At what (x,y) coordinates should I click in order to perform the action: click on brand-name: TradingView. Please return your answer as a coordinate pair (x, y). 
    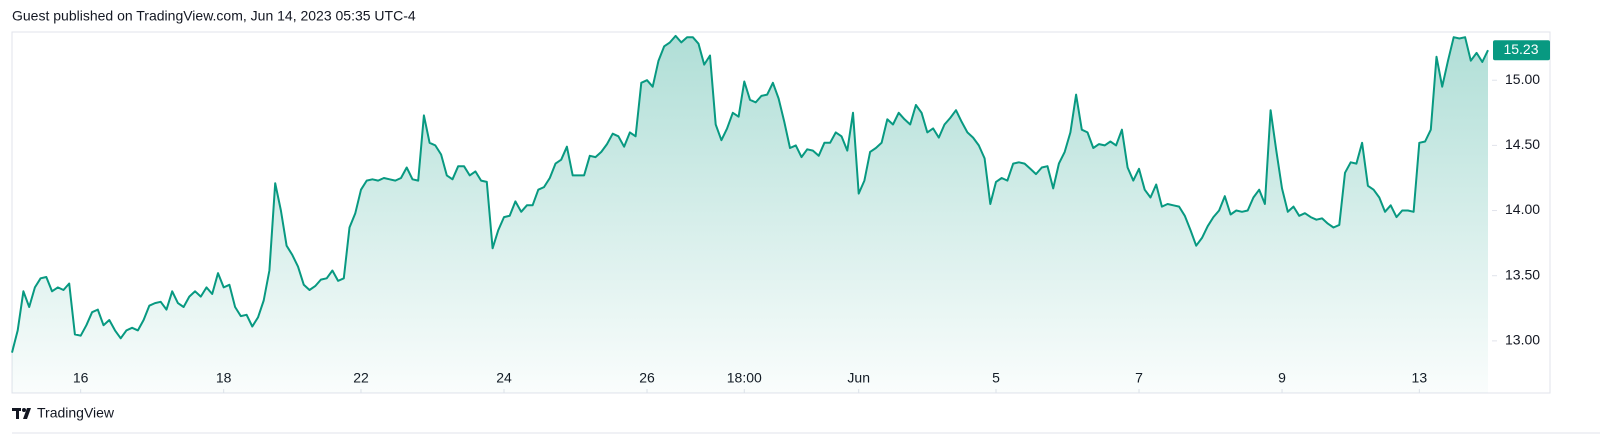
    Looking at the image, I should click on (76, 413).